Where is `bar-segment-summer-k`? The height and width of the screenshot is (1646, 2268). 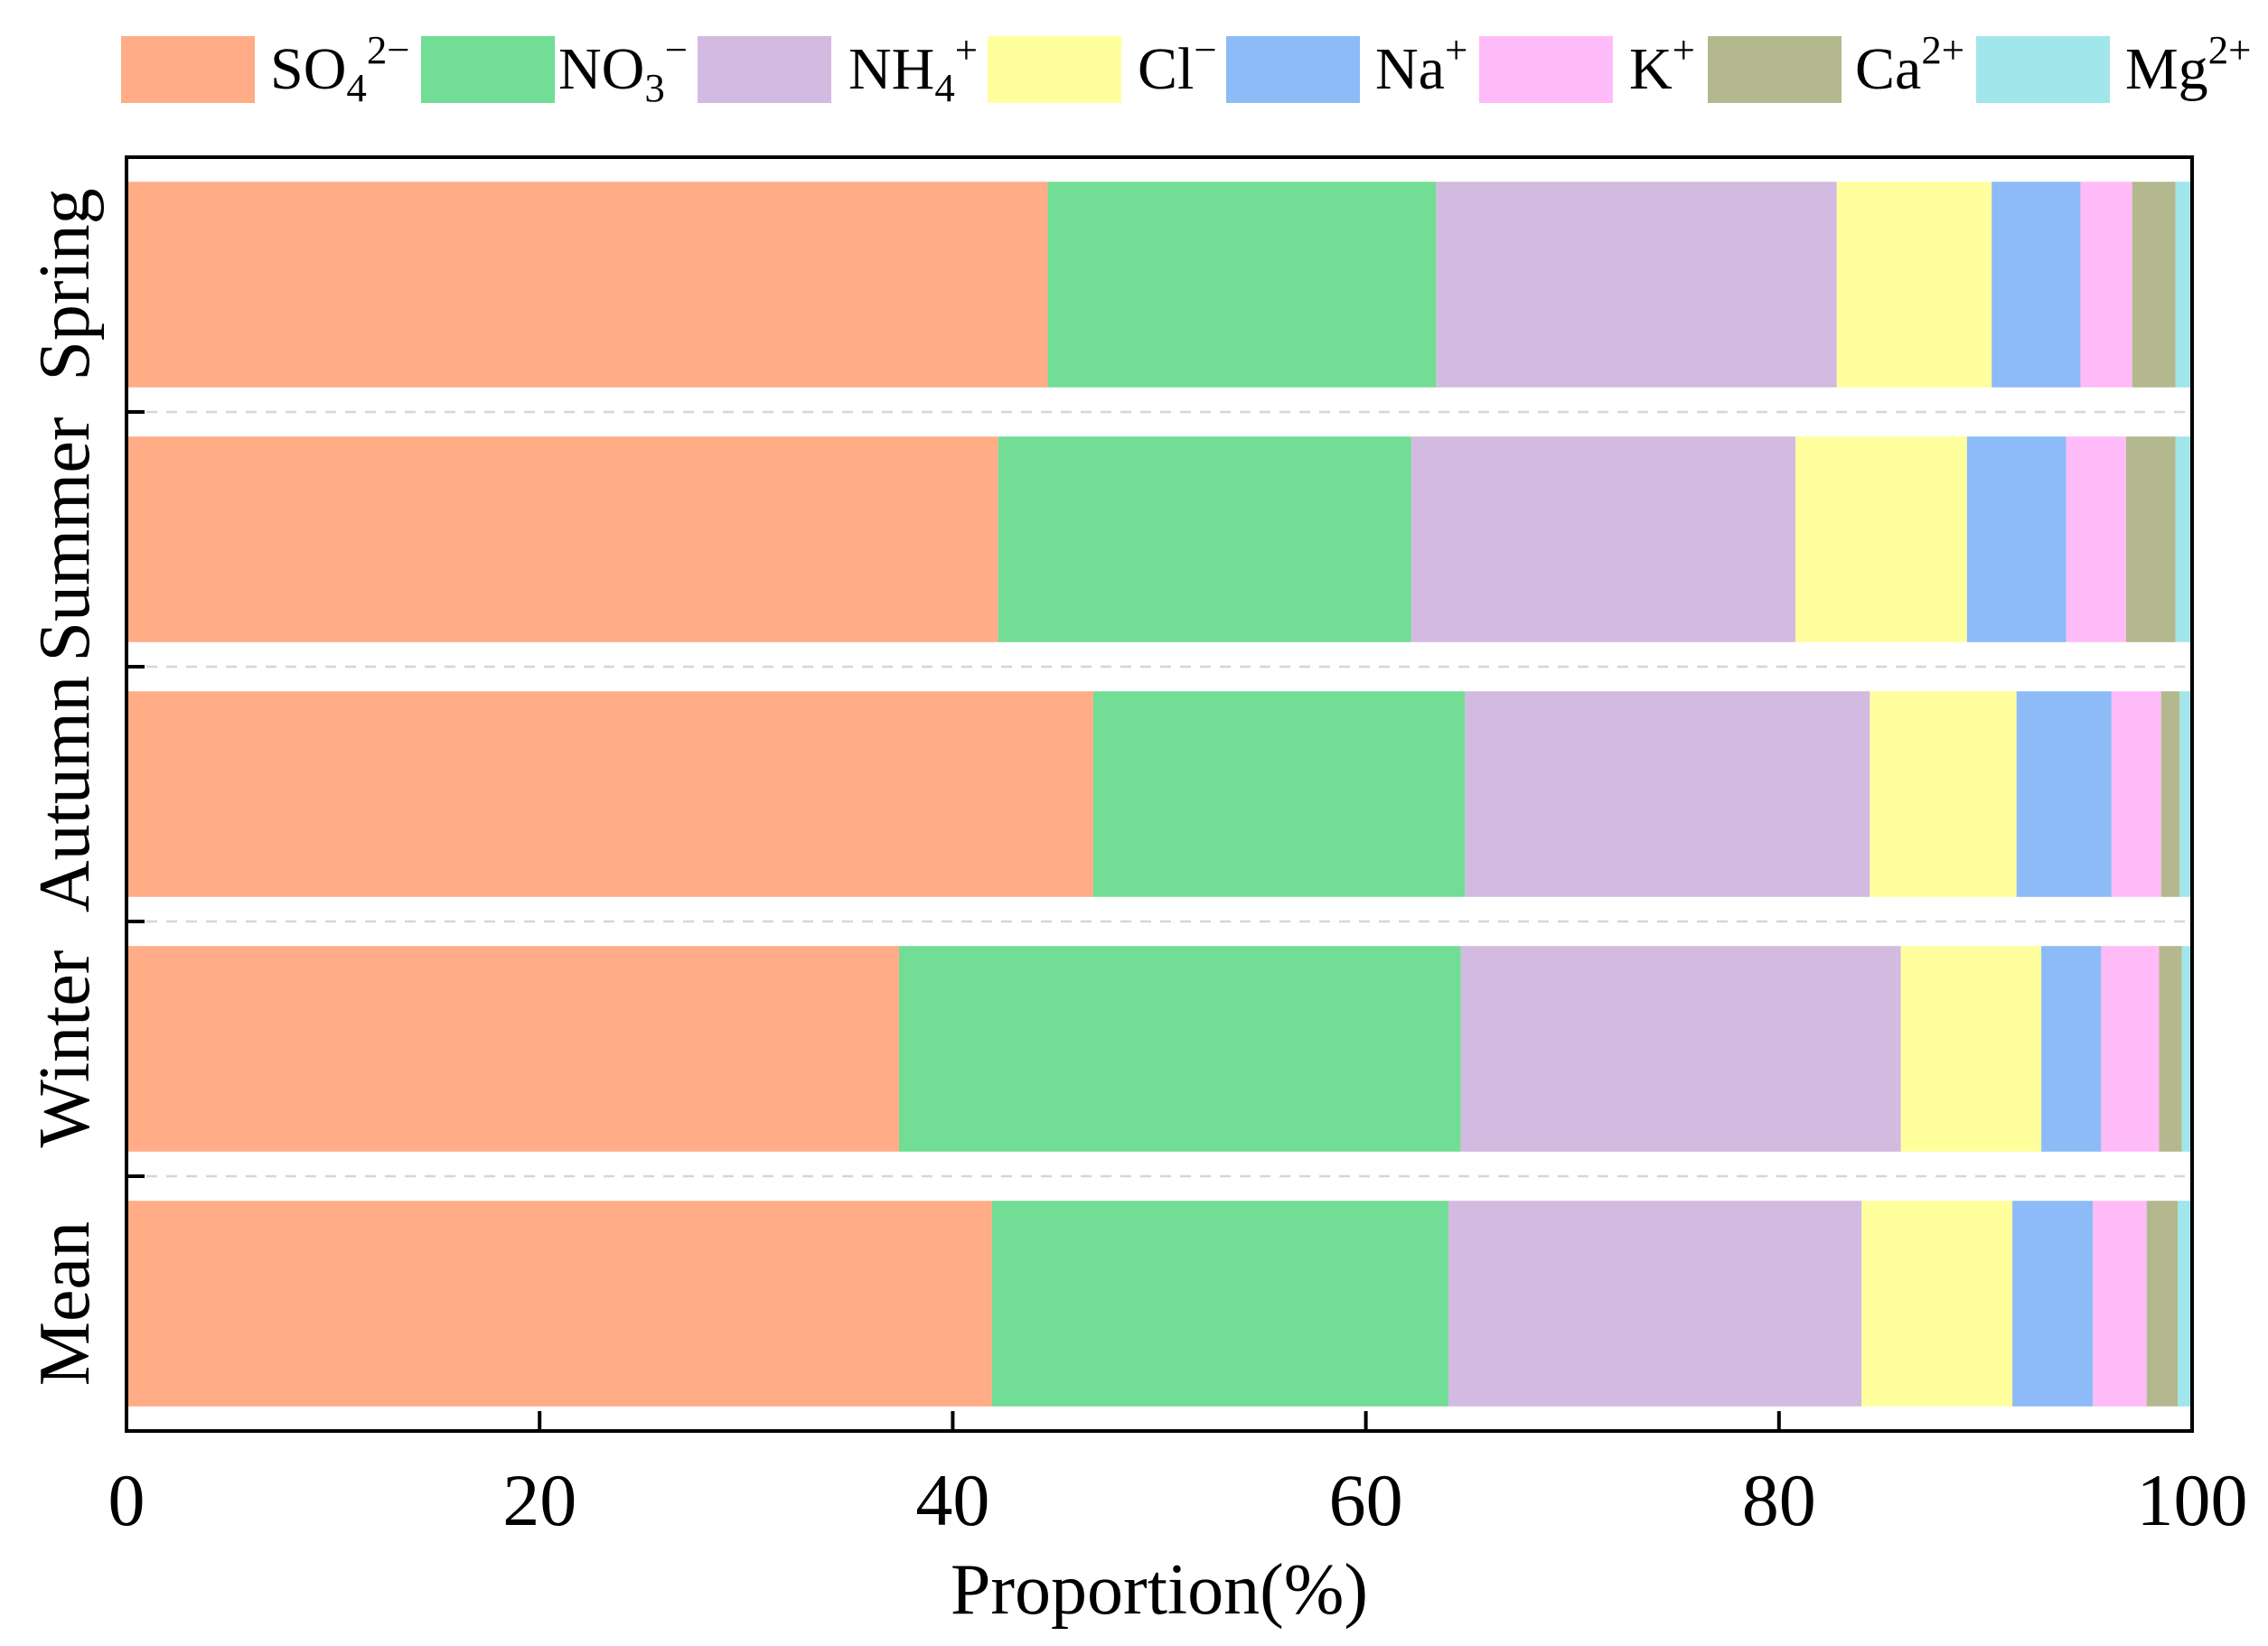
bar-segment-summer-k is located at coordinates (2096, 539).